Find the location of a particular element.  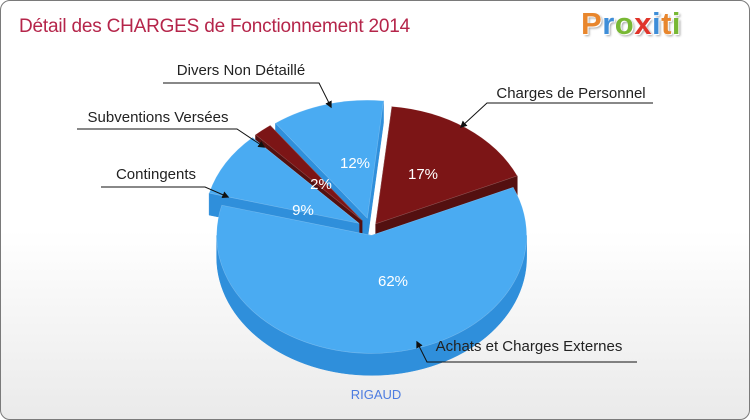

slice-category-label: Charges de Personnel is located at coordinates (570, 93).